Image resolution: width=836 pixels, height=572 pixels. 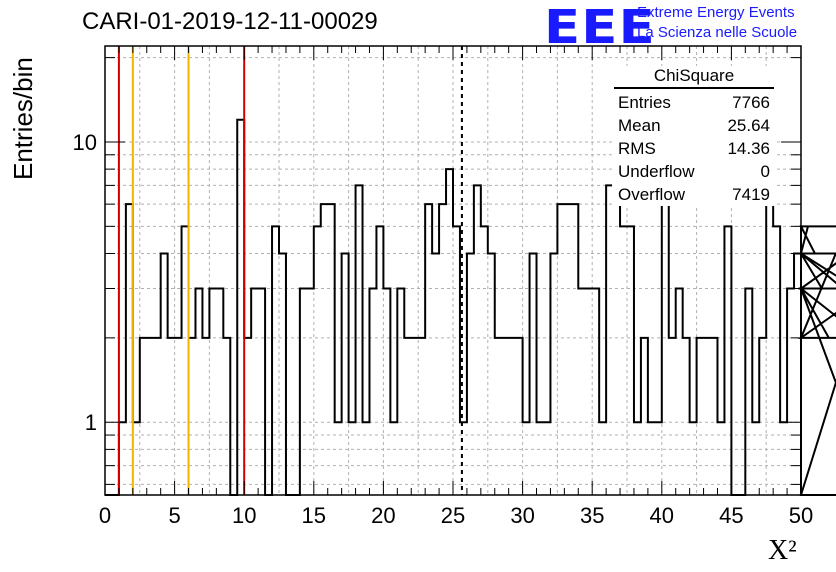 What do you see at coordinates (522, 515) in the screenshot?
I see `x-tick-label: 30` at bounding box center [522, 515].